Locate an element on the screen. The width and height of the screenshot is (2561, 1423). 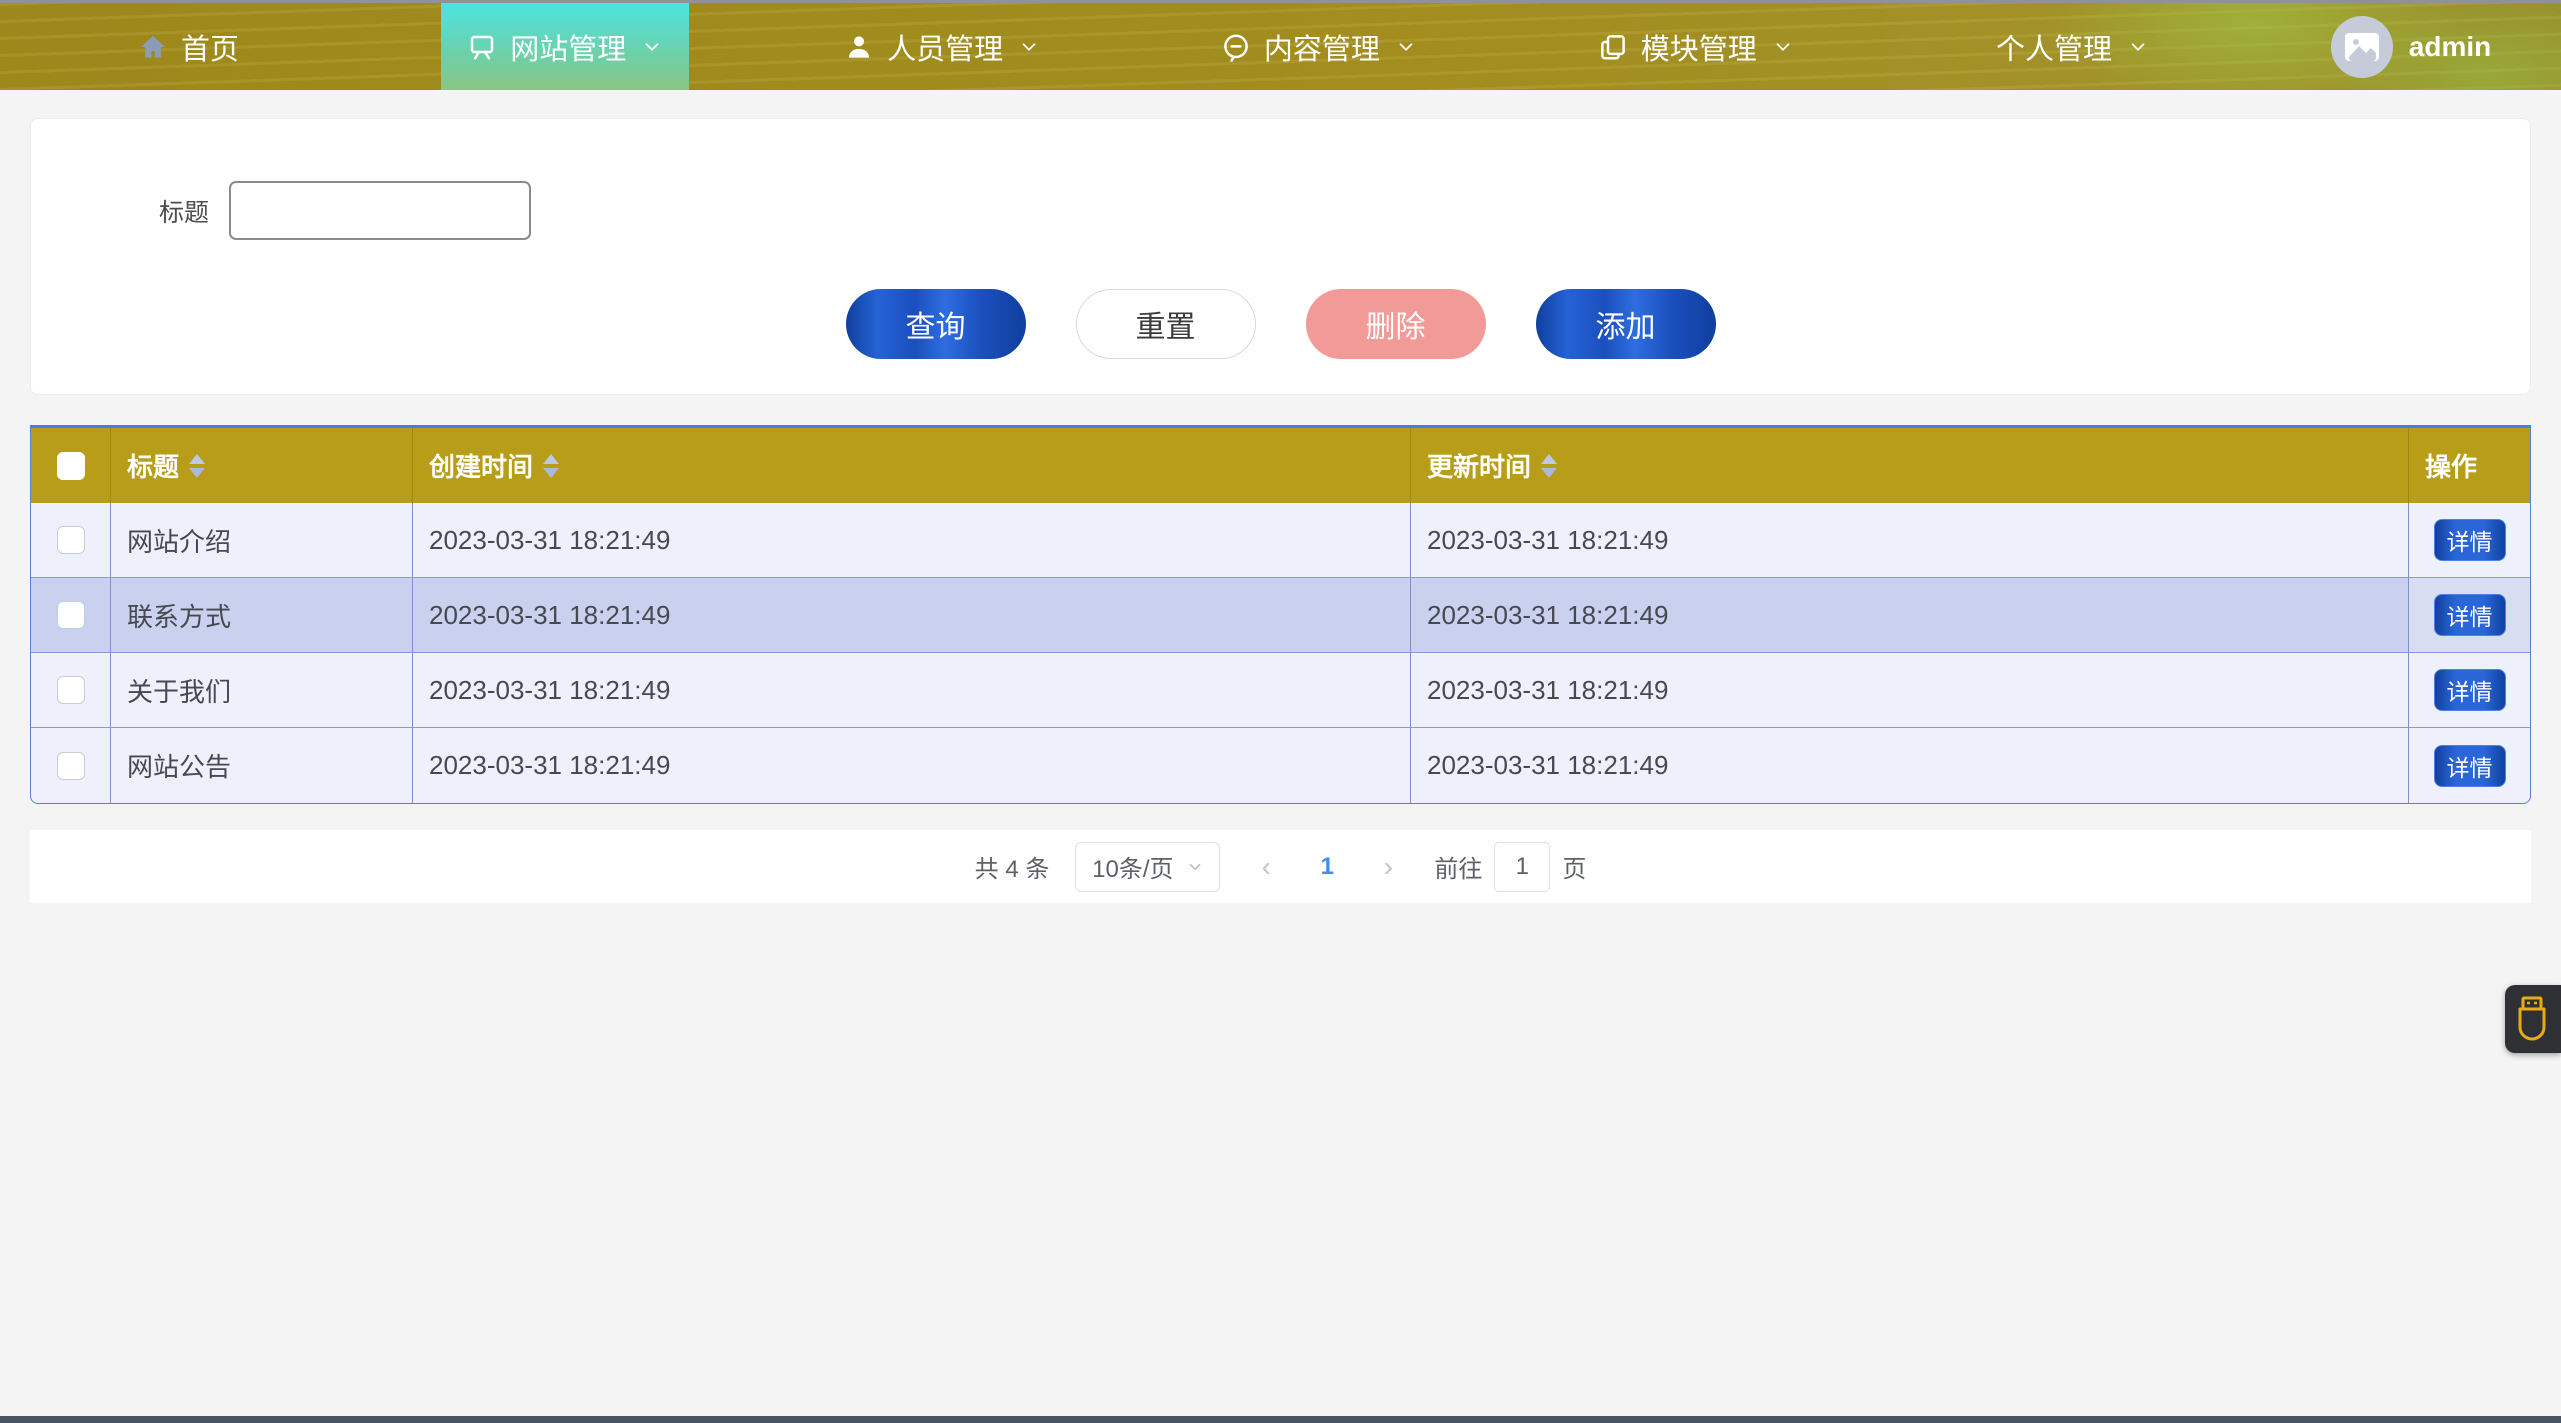
user-icon is located at coordinates (859, 47).